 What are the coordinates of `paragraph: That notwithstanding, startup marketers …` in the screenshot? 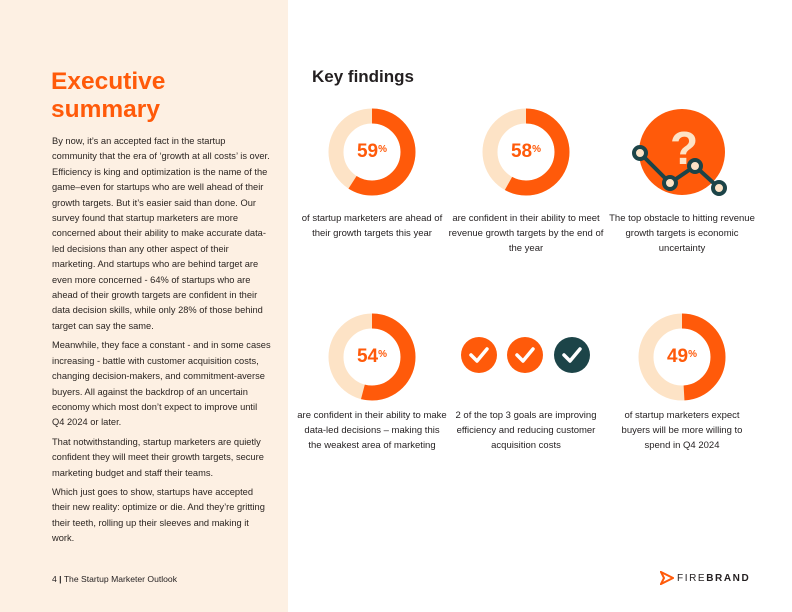 It's located at (158, 457).